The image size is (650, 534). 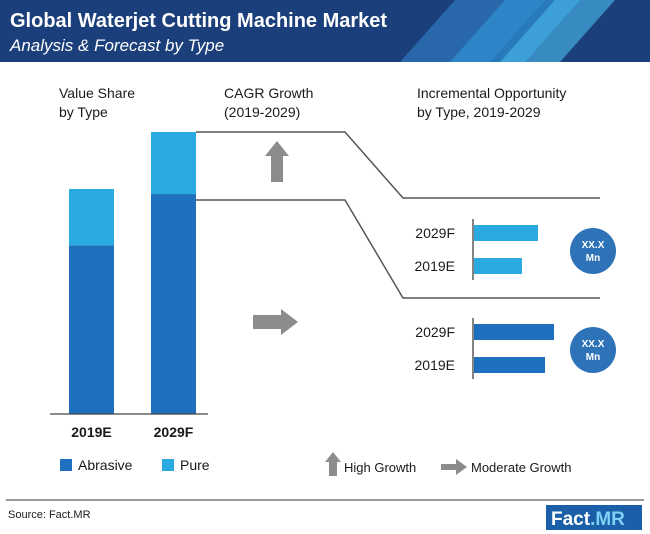 What do you see at coordinates (557, 31) in the screenshot?
I see `header-stripe` at bounding box center [557, 31].